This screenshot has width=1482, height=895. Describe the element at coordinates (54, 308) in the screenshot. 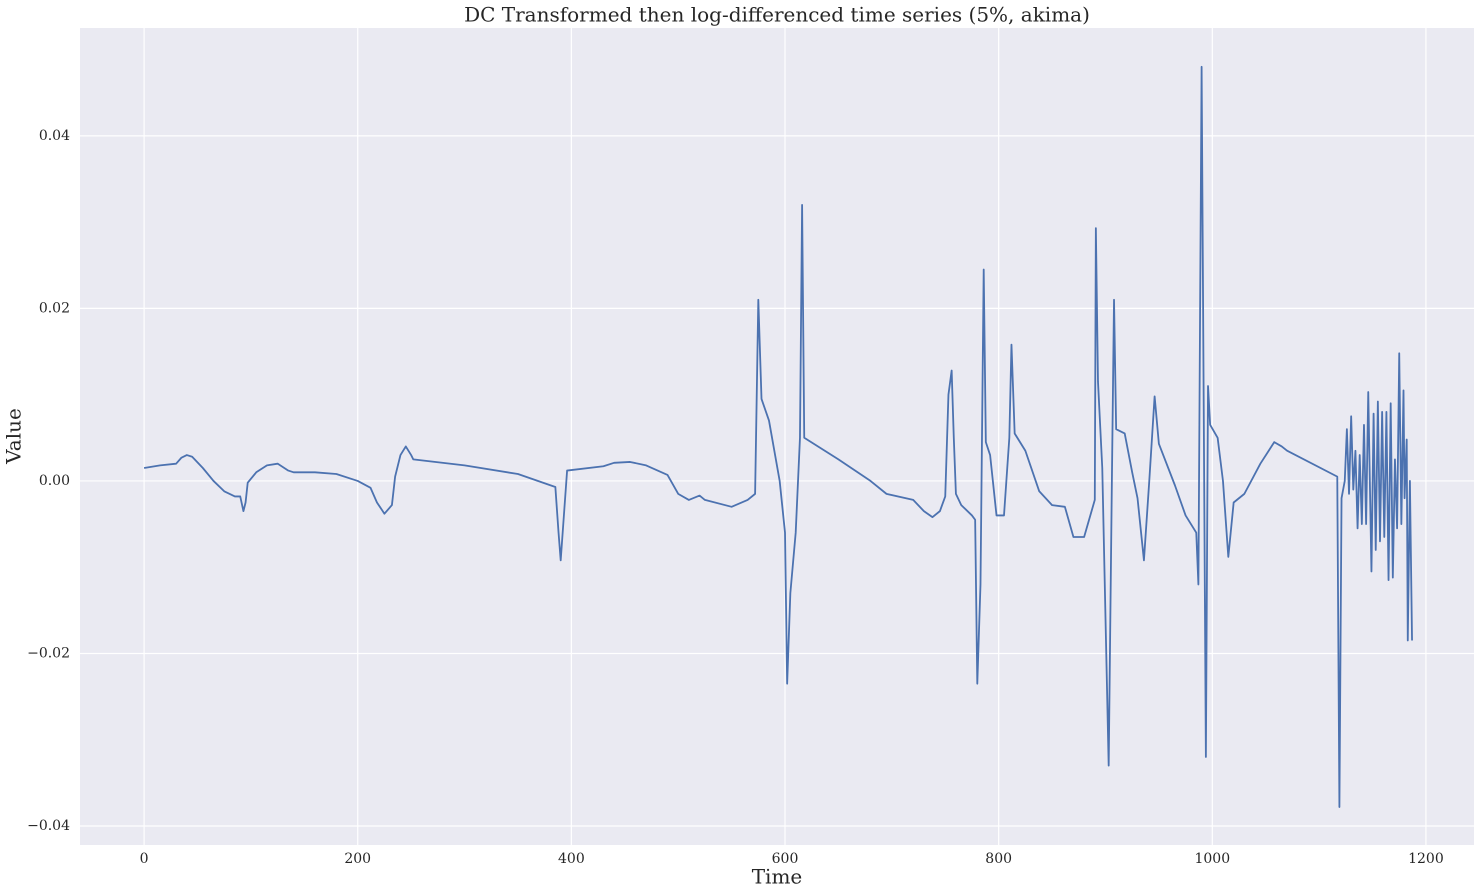

I see `y-tick-label: 0.02` at that location.